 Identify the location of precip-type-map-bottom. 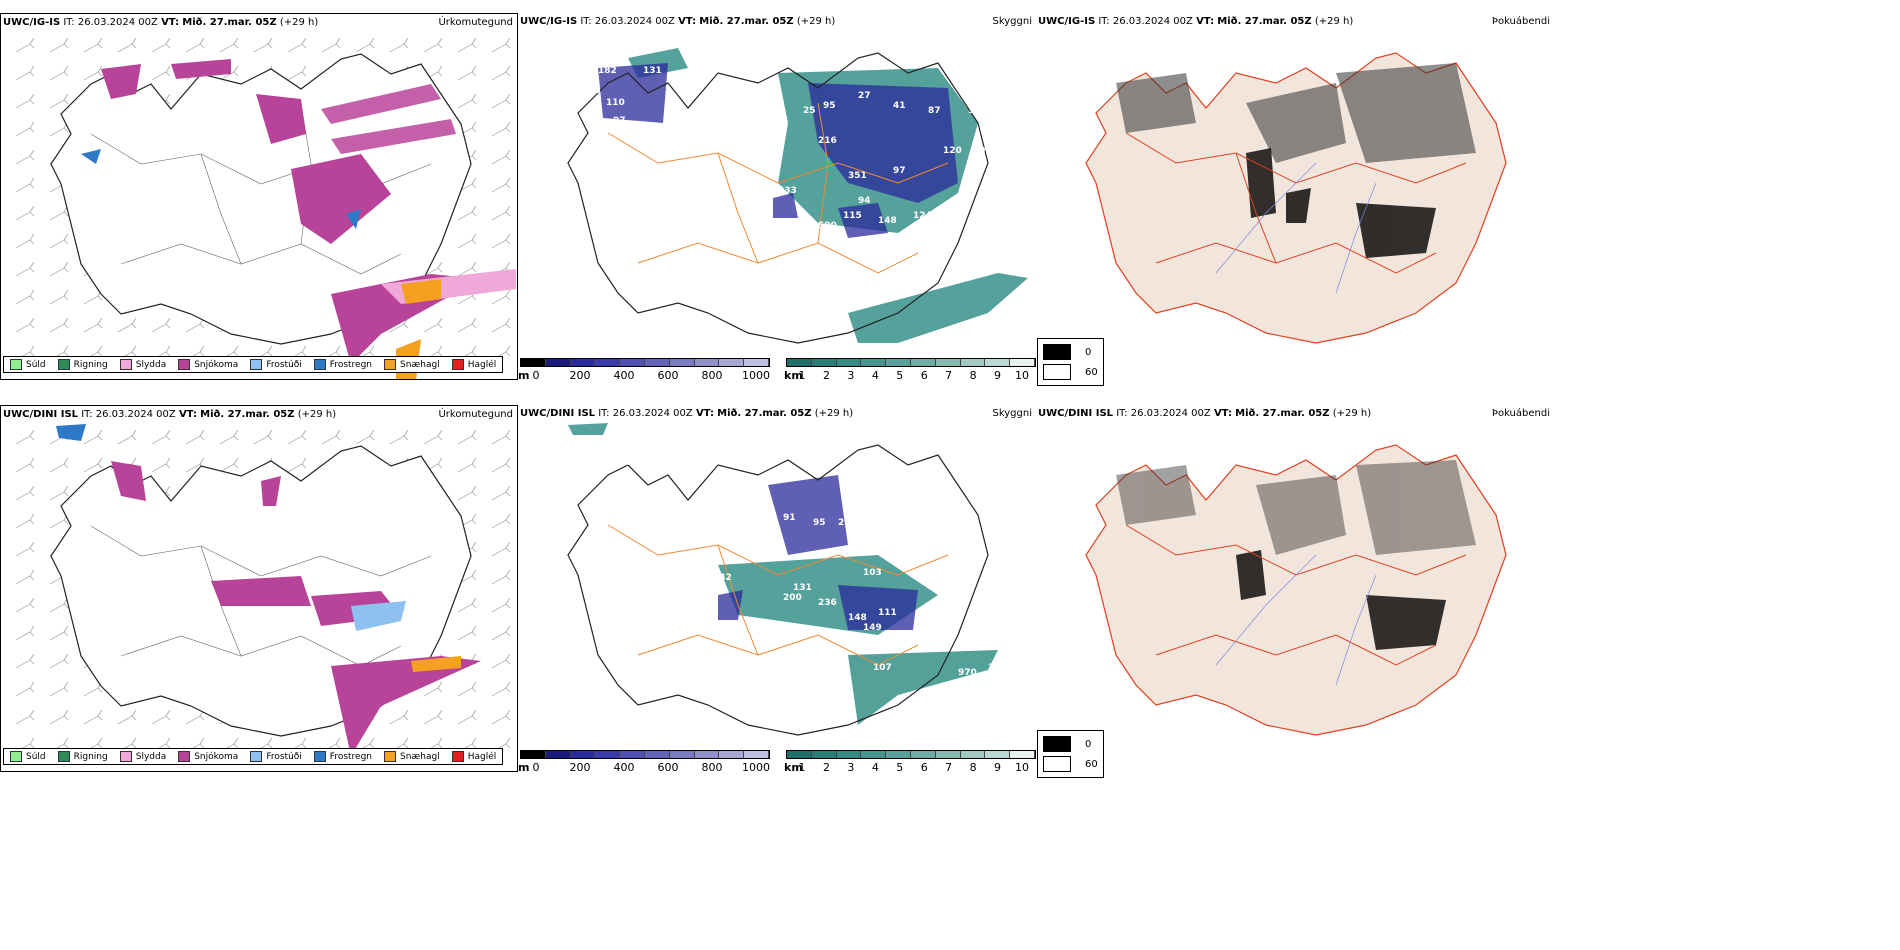
(263, 590).